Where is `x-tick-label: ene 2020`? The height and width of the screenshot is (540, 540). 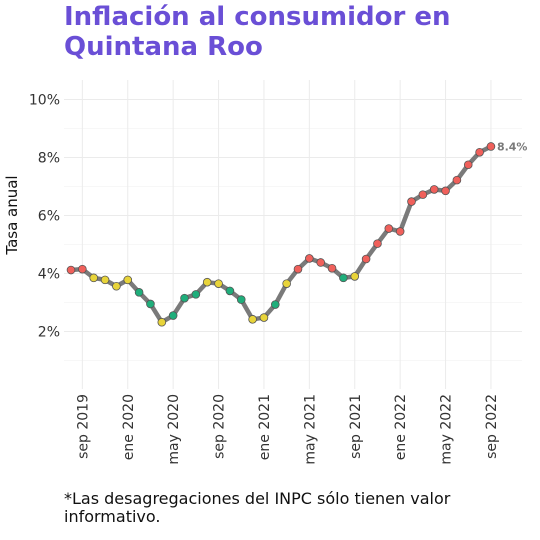
x-tick-label: ene 2020 is located at coordinates (129, 427).